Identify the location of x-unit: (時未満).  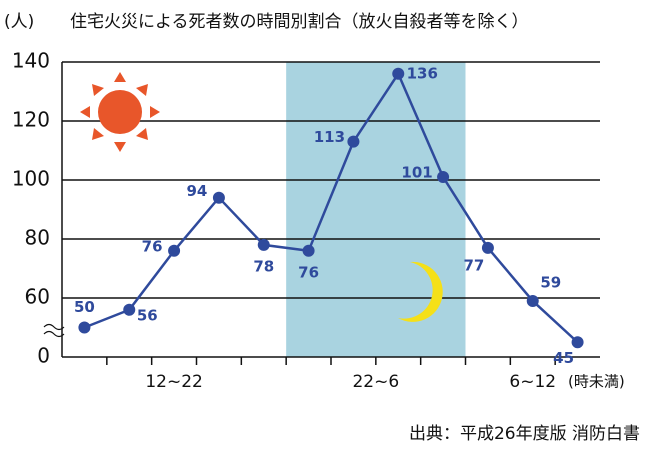
(596, 382).